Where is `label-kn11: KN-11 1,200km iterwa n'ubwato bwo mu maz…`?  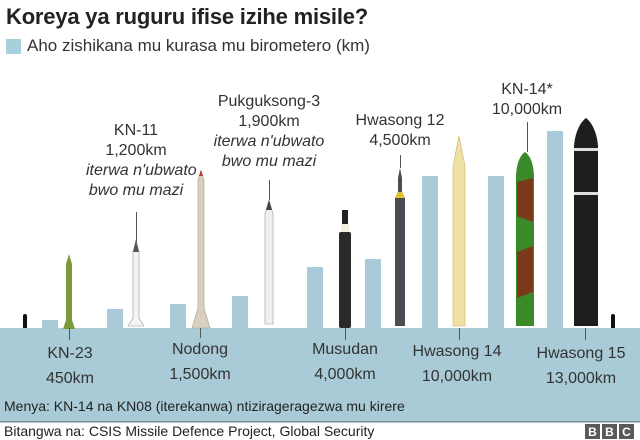 label-kn11: KN-11 1,200km iterwa n'ubwato bwo mu maz… is located at coordinates (141, 161).